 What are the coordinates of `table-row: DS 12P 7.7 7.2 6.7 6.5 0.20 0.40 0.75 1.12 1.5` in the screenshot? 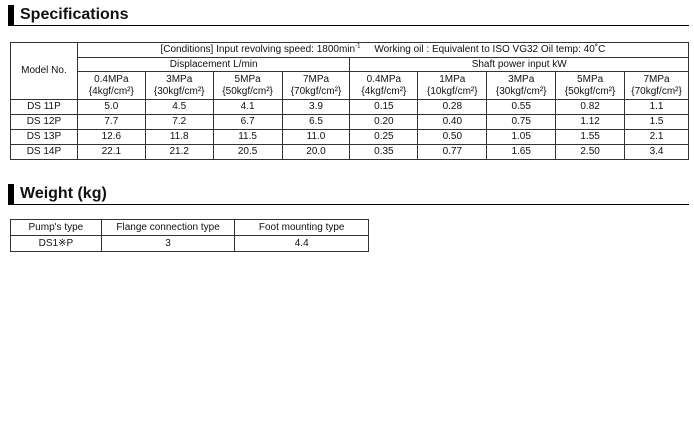 It's located at (349, 122).